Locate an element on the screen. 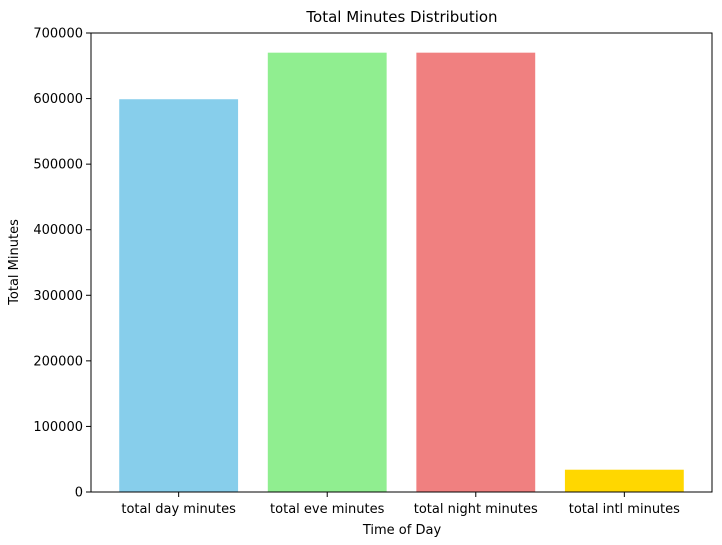  y-tick-label: 200000 is located at coordinates (58, 361).